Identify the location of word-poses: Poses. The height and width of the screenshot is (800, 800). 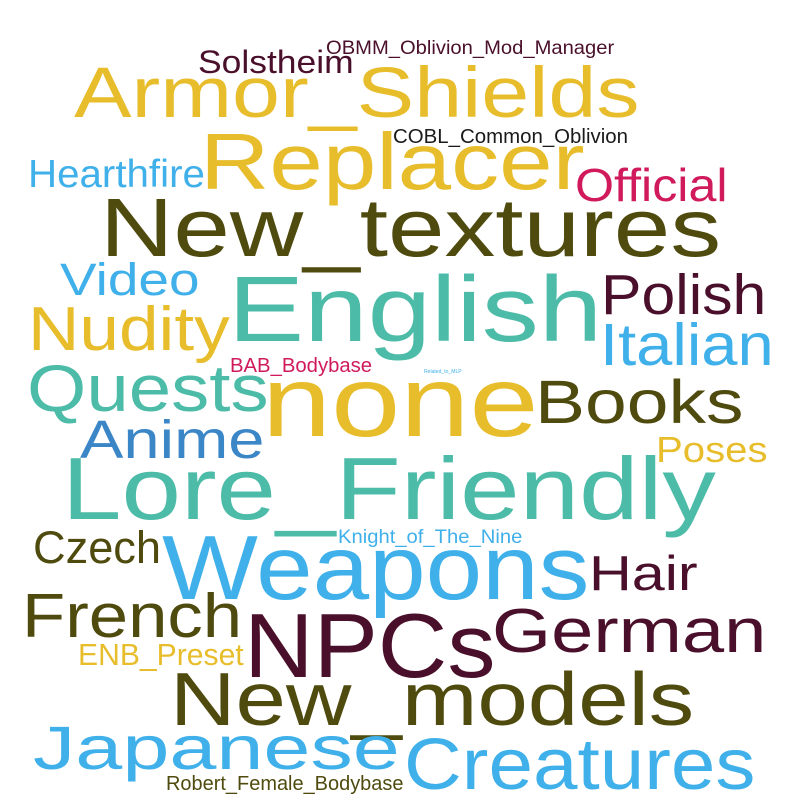
(712, 449).